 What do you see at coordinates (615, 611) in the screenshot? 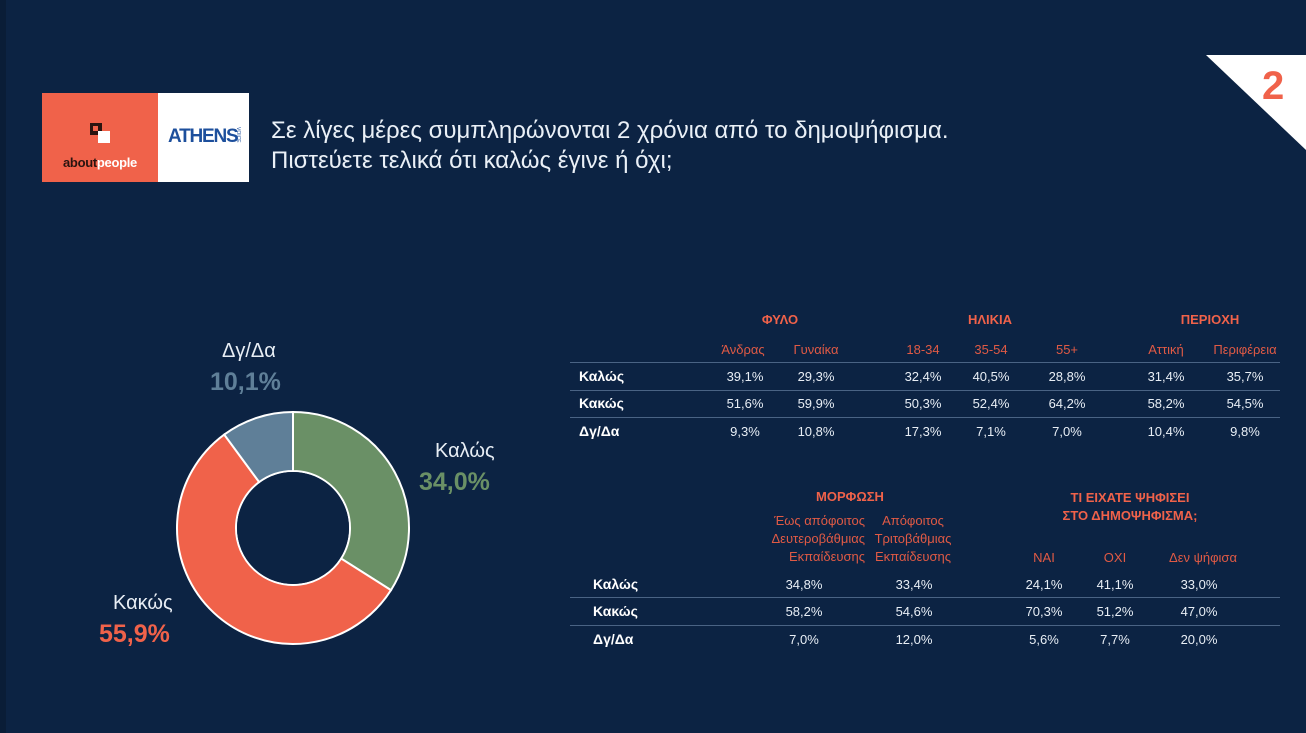
I see `table2-row-label: Κακώς` at bounding box center [615, 611].